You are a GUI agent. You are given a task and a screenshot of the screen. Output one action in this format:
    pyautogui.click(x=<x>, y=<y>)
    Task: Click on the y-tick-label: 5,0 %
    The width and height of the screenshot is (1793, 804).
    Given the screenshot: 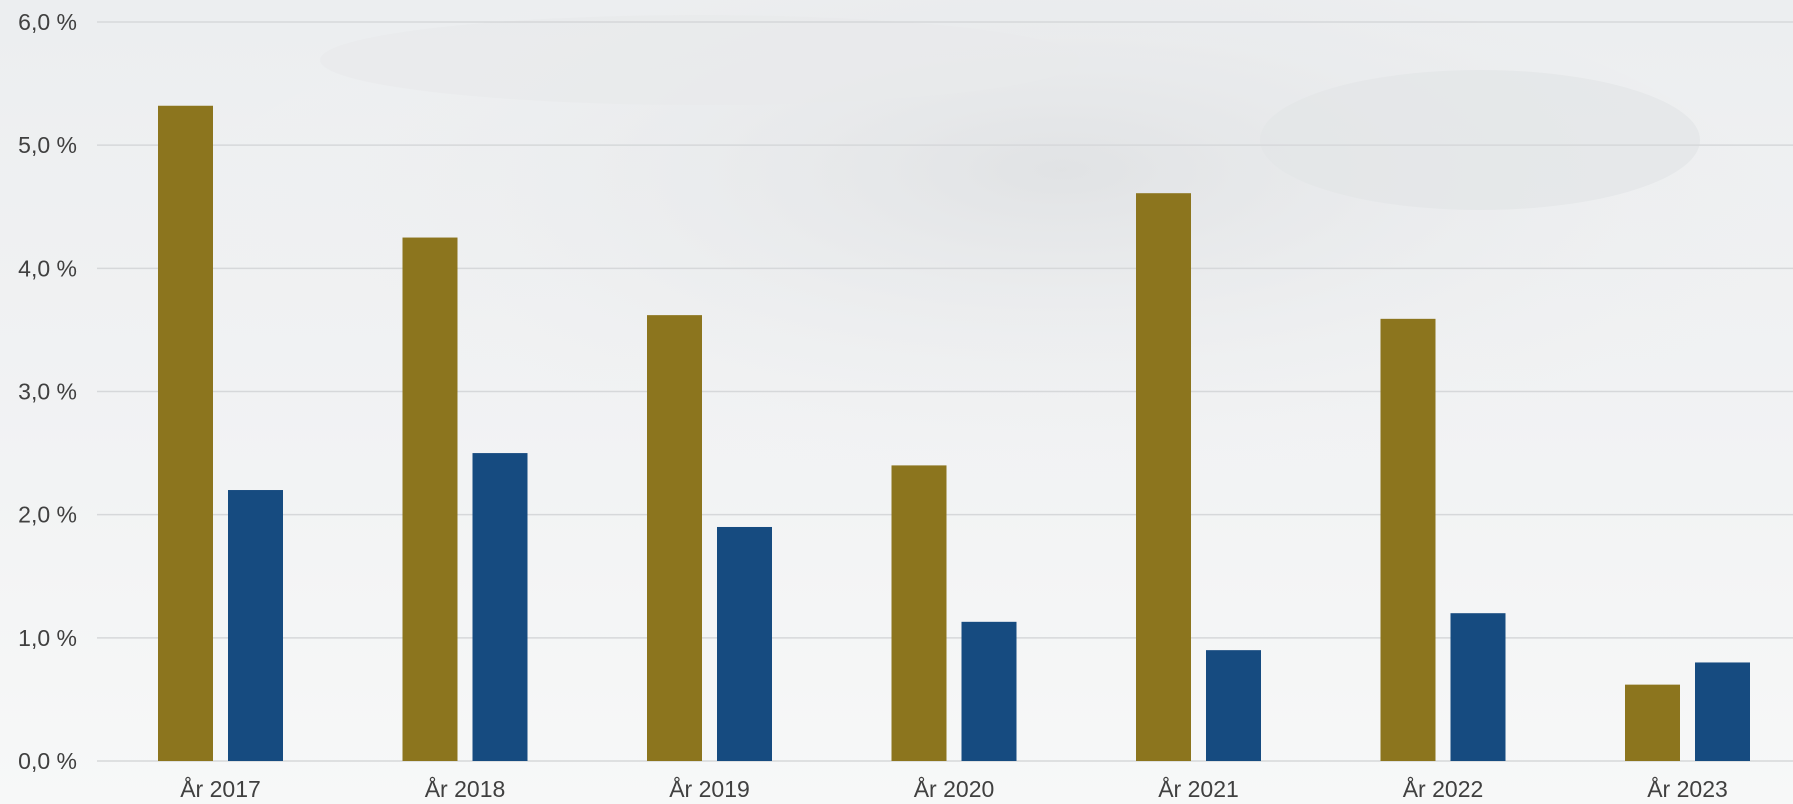 What is the action you would take?
    pyautogui.click(x=47, y=145)
    